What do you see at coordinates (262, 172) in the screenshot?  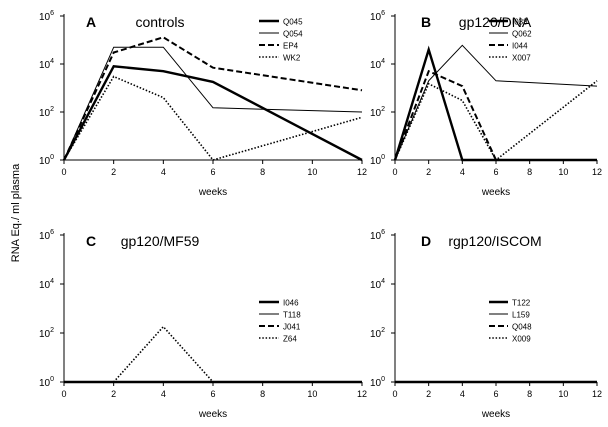 I see `panel-a-x-tick-label: 8` at bounding box center [262, 172].